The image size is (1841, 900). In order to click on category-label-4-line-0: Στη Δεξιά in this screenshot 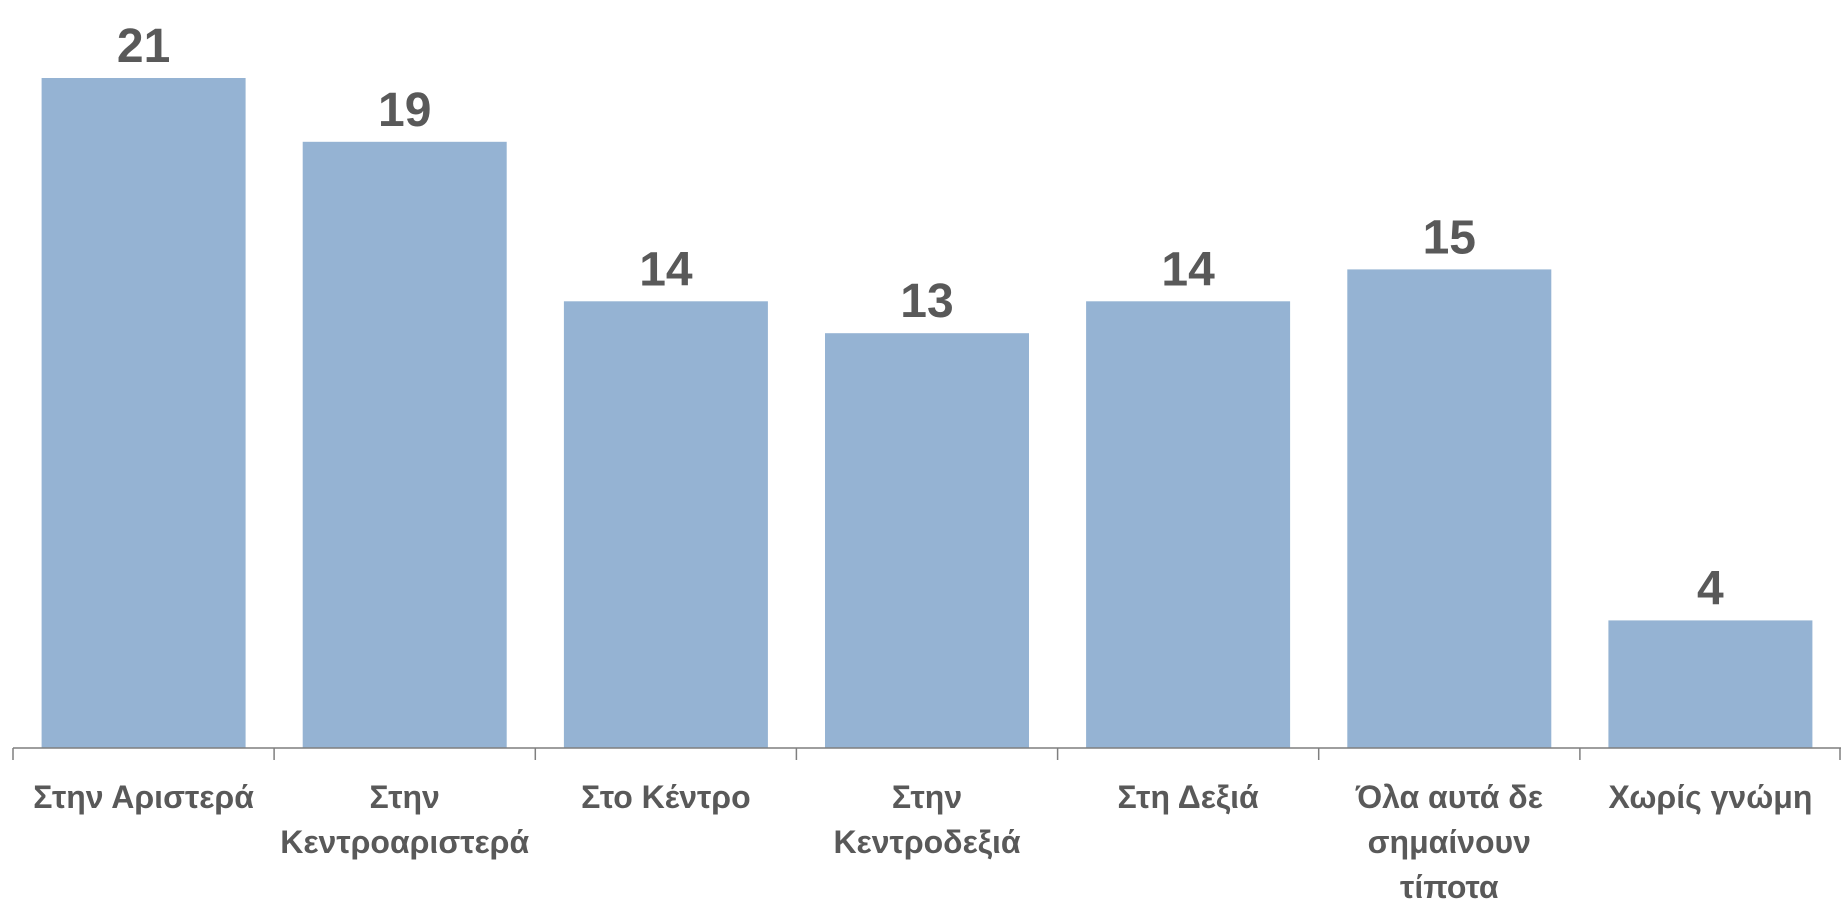, I will do `click(1189, 797)`.